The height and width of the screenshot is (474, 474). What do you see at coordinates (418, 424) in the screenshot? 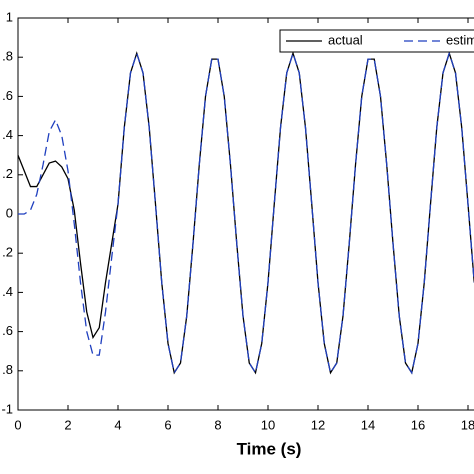
I see `x-tick-label: 16` at bounding box center [418, 424].